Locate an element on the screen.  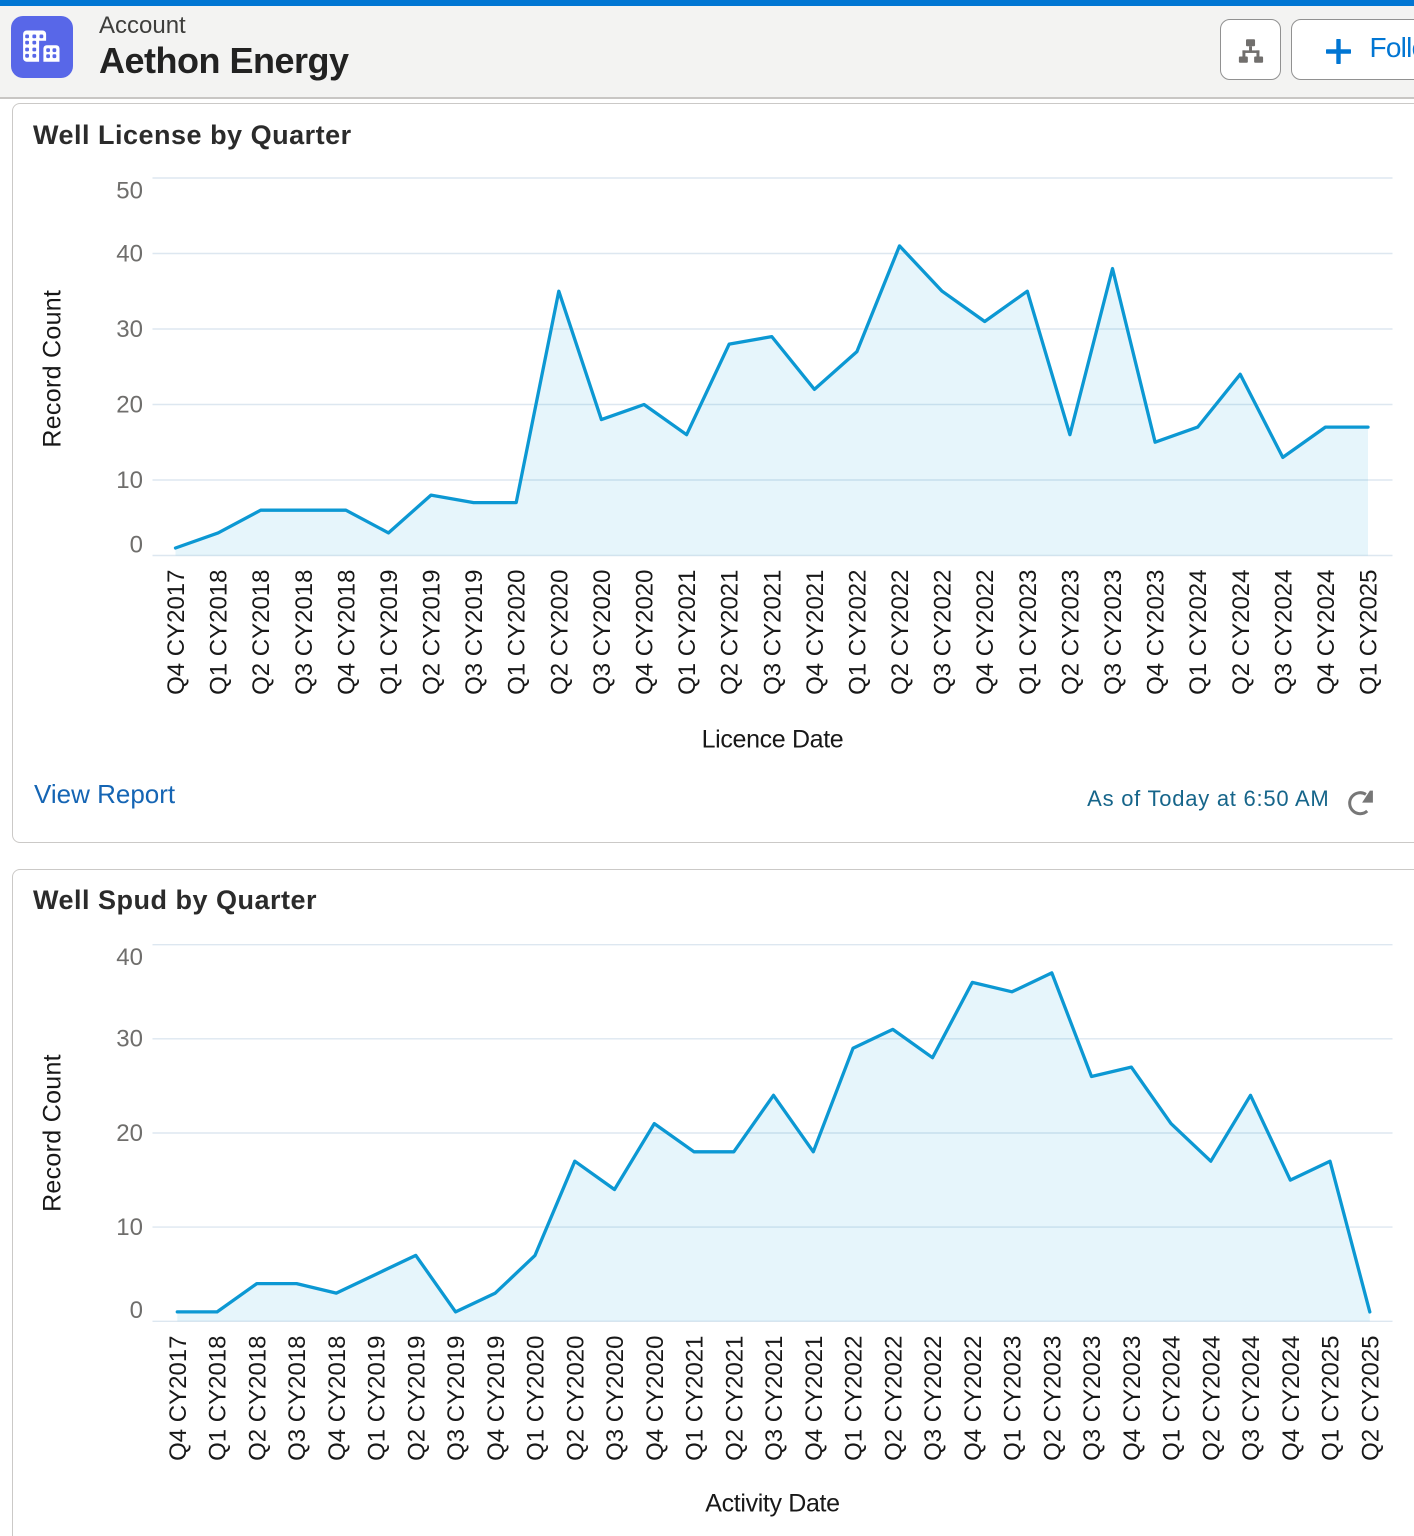
svg-text: 50 is located at coordinates (129, 190).